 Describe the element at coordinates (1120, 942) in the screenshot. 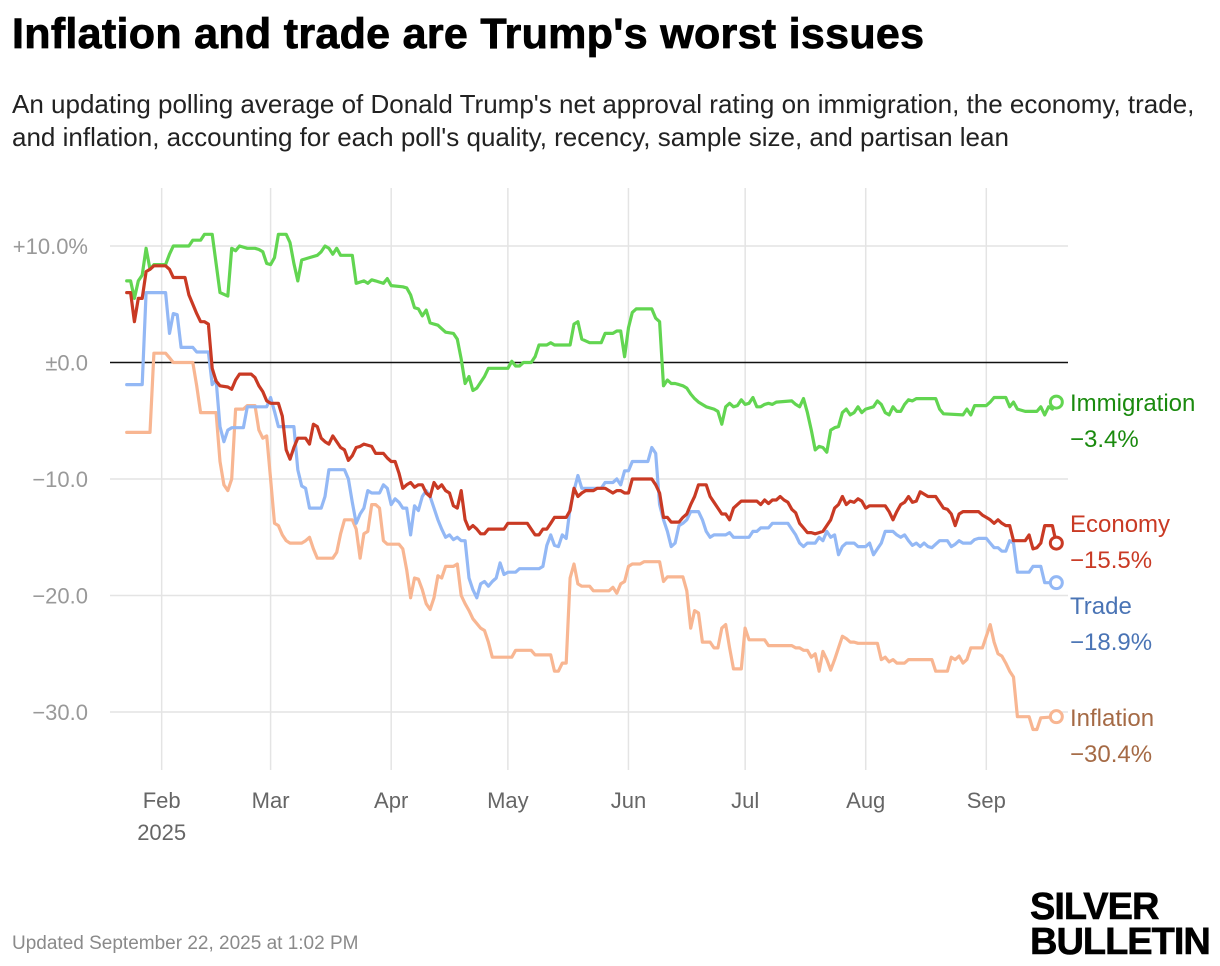

I see `brand-line-2: BULLETIN` at that location.